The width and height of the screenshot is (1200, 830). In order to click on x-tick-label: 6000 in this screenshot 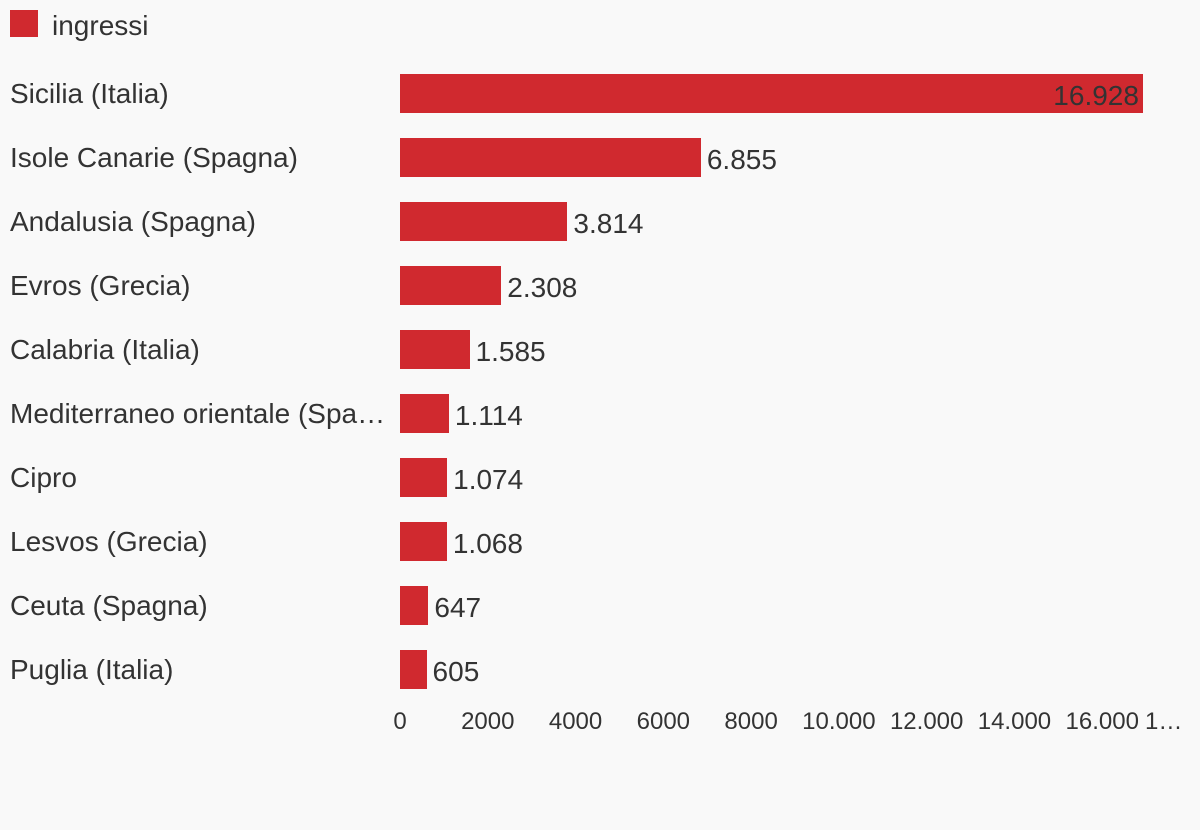, I will do `click(663, 721)`.